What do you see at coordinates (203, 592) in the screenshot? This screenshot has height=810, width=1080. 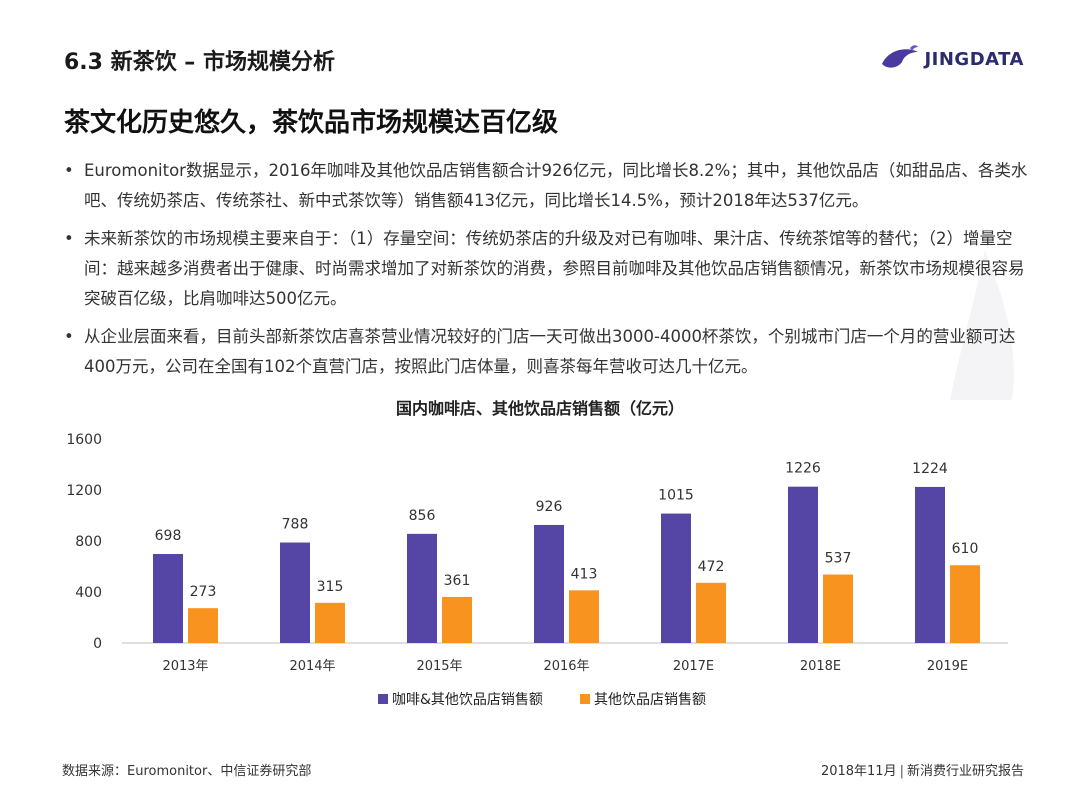 I see `bar-value-label: 273` at bounding box center [203, 592].